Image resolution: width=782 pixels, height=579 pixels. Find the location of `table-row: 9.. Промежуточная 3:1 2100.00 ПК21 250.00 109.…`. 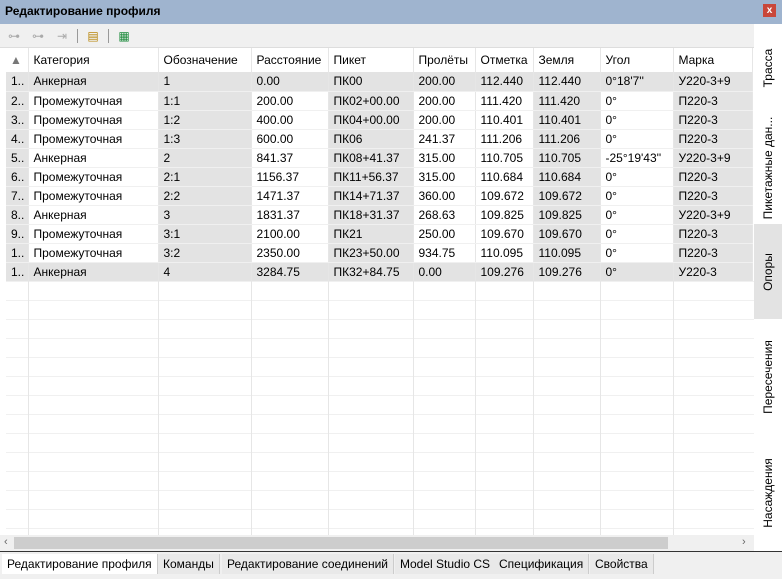

table-row: 9.. Промежуточная 3:1 2100.00 ПК21 250.00 109.… is located at coordinates (379, 234).